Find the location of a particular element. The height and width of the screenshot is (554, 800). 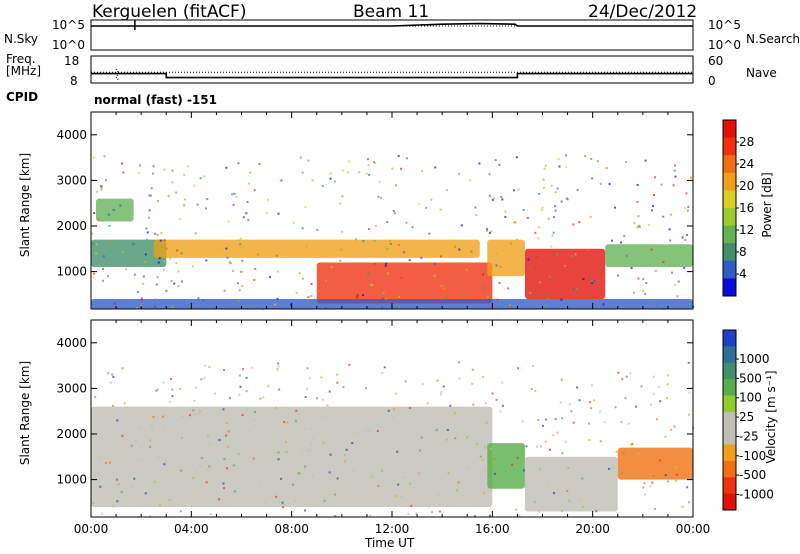

nave-tick-low: 0 is located at coordinates (712, 81).